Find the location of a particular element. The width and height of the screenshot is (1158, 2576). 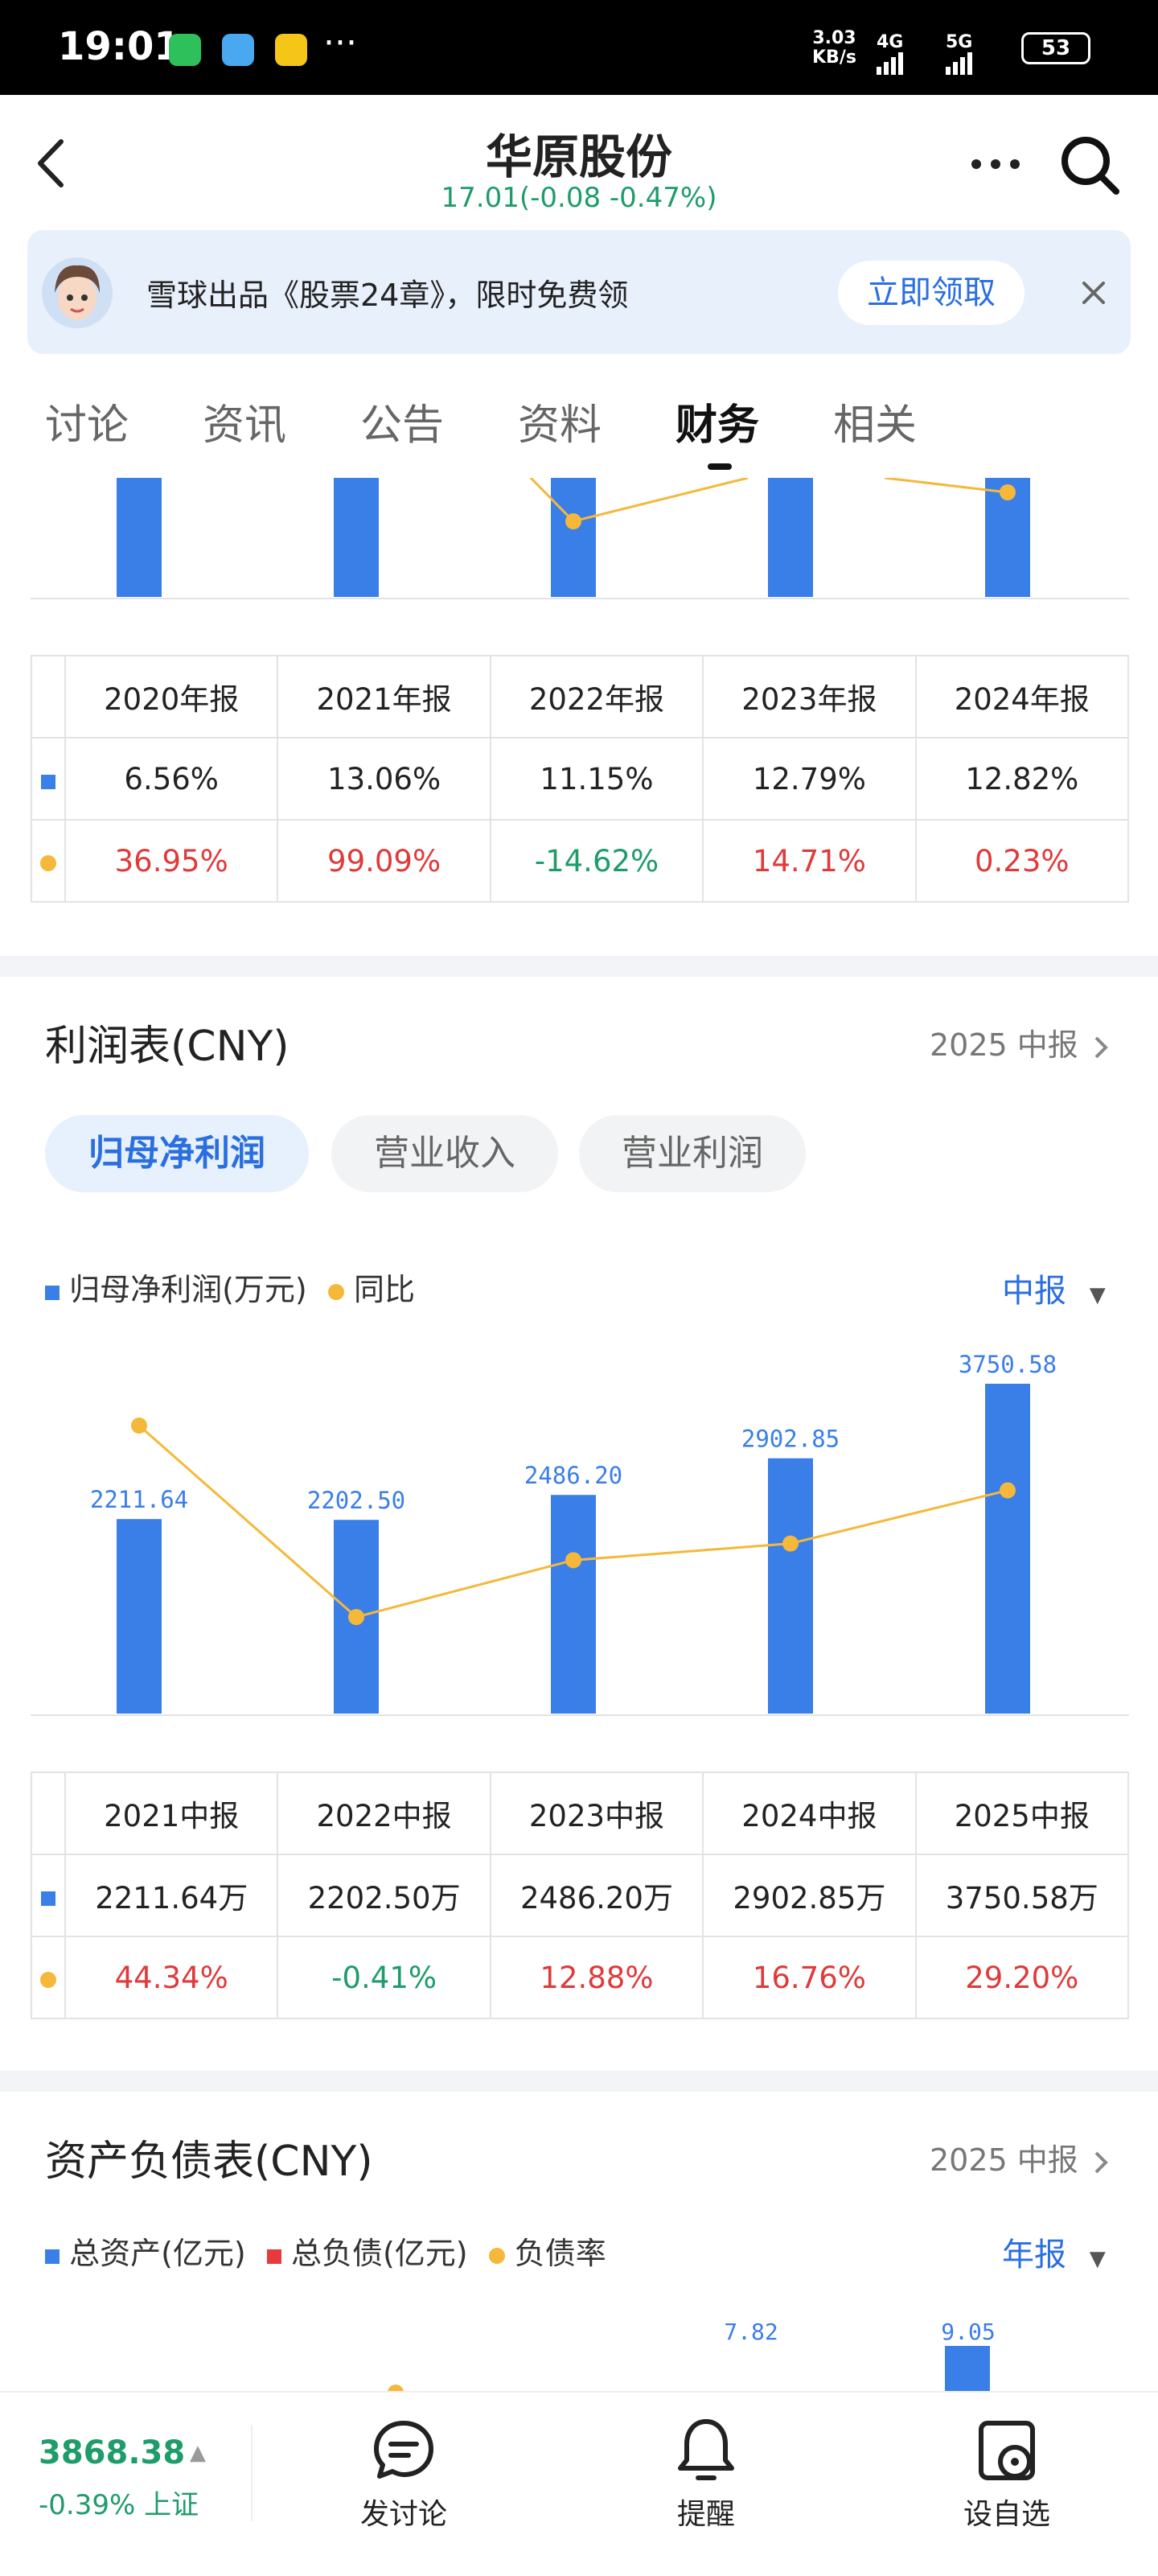

post-discussion-button: 发讨论 is located at coordinates (403, 2514).